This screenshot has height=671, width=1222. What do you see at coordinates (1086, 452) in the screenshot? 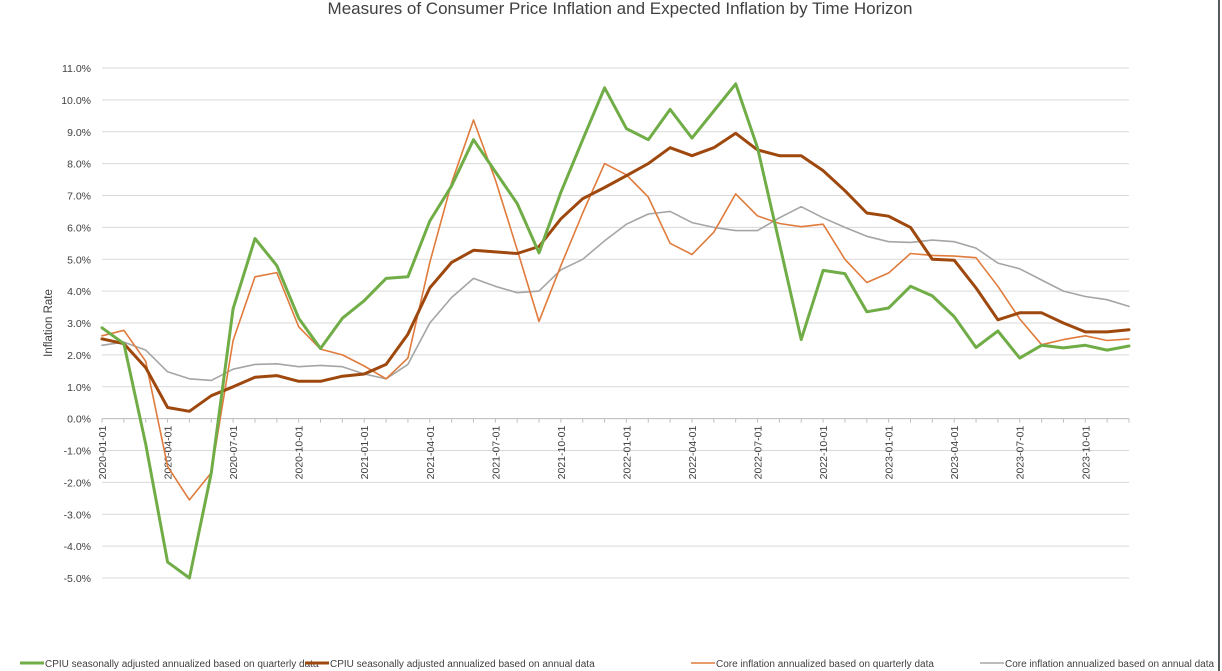
I see `x-tick-label: 2023-10-01` at bounding box center [1086, 452].